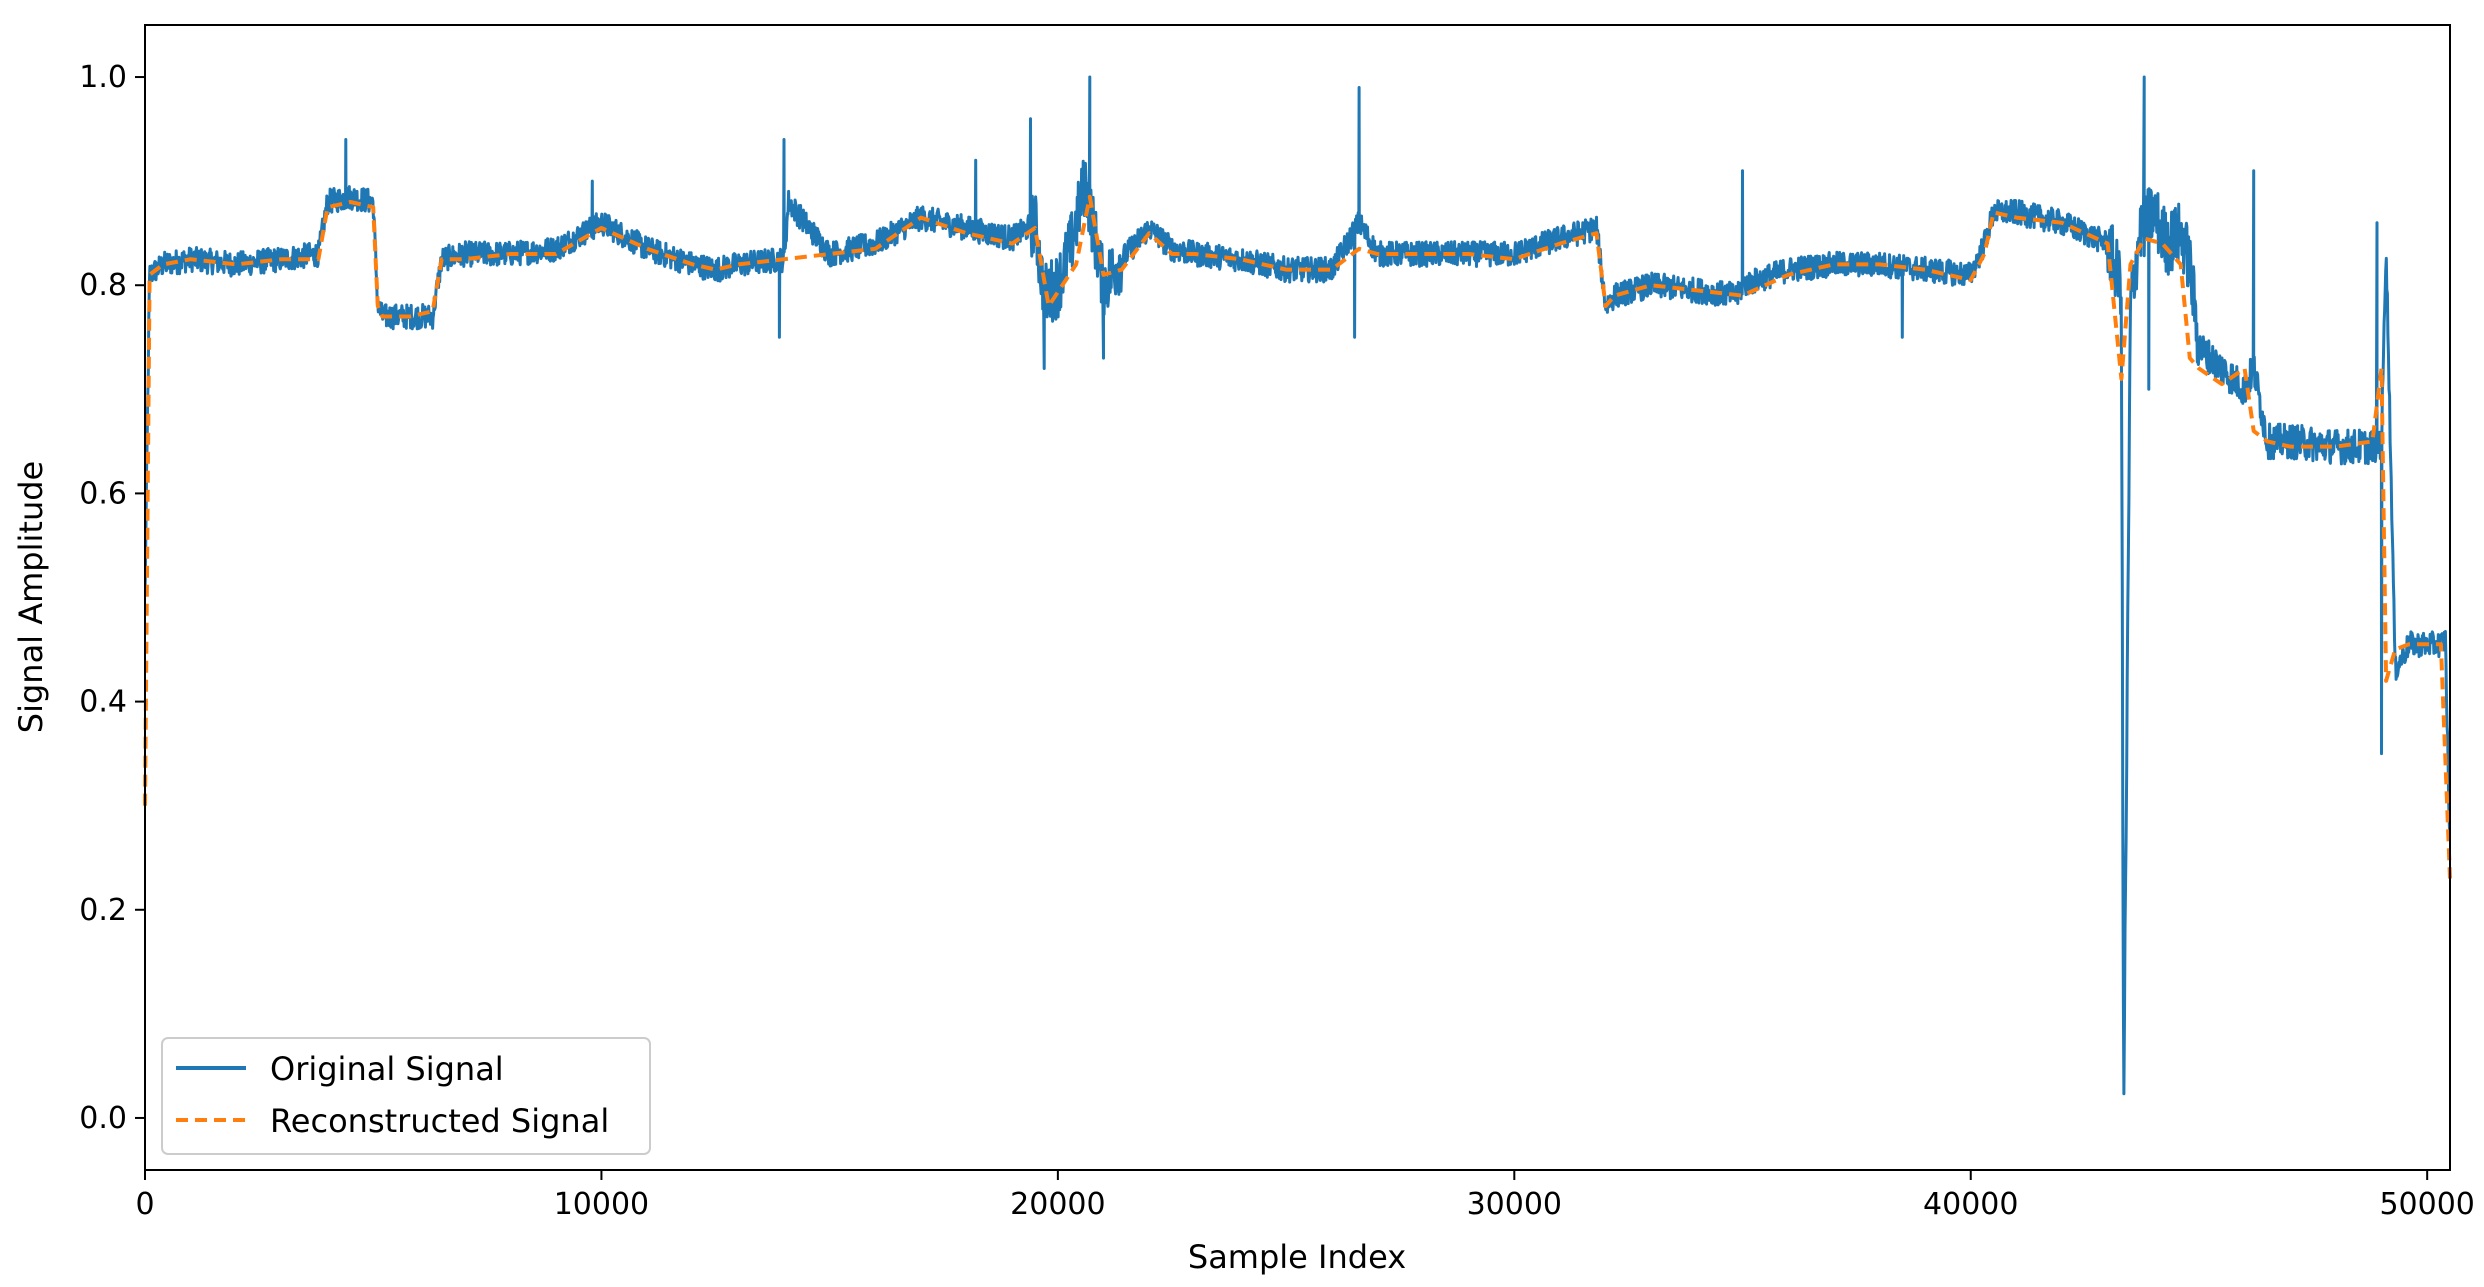  Describe the element at coordinates (103, 77) in the screenshot. I see `y-tick-label: 1.0` at that location.